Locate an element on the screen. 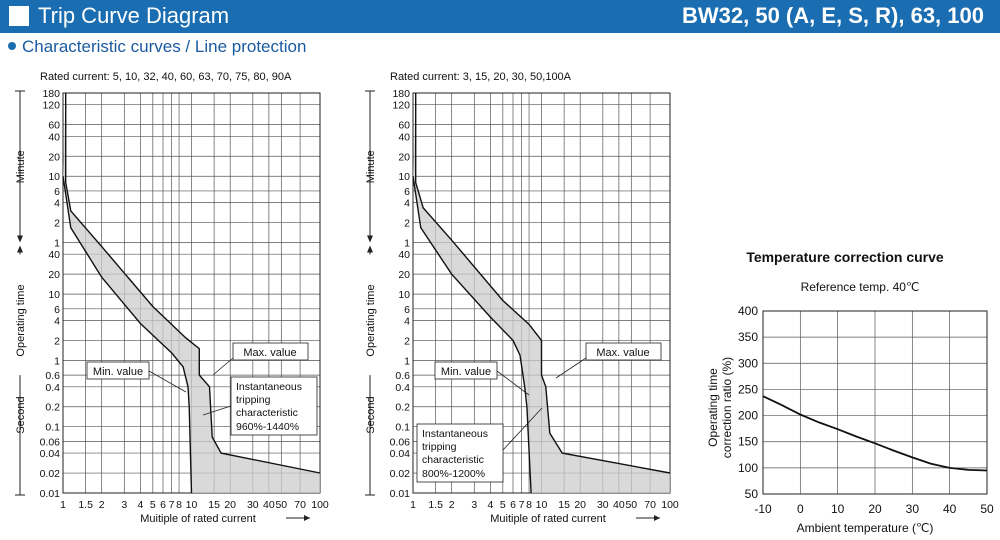 The image size is (1000, 540). x-tick-label: 50 is located at coordinates (631, 505).